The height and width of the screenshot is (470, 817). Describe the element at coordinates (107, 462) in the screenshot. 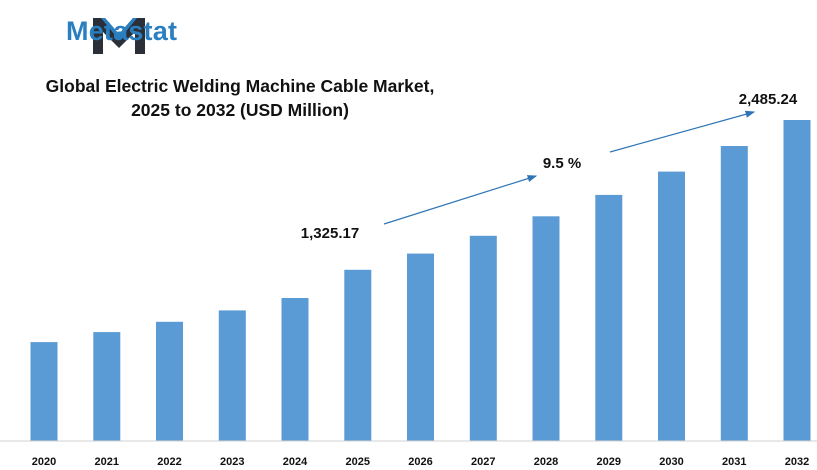

I see `x-tick-label-2021: 2021` at that location.